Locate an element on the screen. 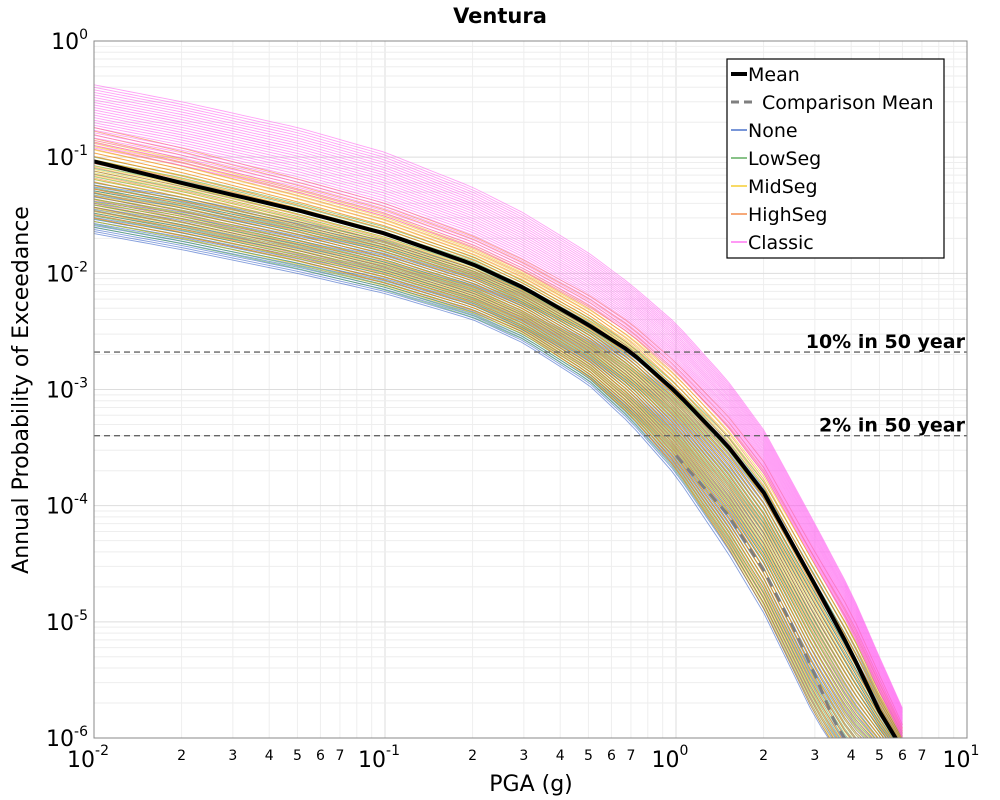 The height and width of the screenshot is (800, 1000). x-tick-label: 10⁻² is located at coordinates (88, 758).